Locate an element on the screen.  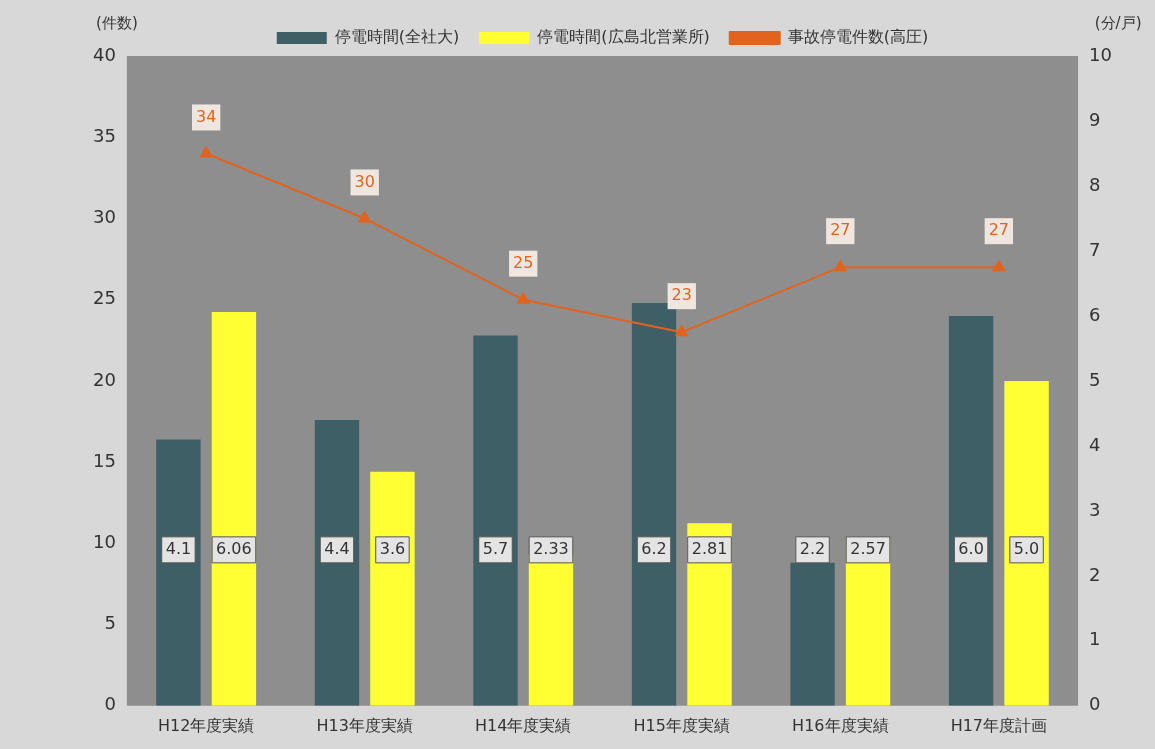
x-tick-label: H16年度実績 is located at coordinates (840, 725).